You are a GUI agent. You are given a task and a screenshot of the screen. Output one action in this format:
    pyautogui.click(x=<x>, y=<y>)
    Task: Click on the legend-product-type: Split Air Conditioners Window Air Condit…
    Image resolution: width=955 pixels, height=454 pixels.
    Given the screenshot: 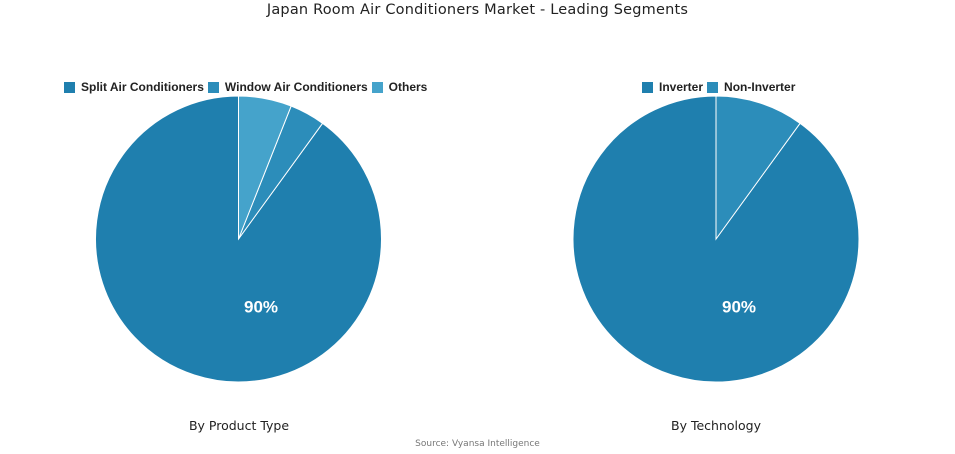 What is the action you would take?
    pyautogui.click(x=247, y=87)
    